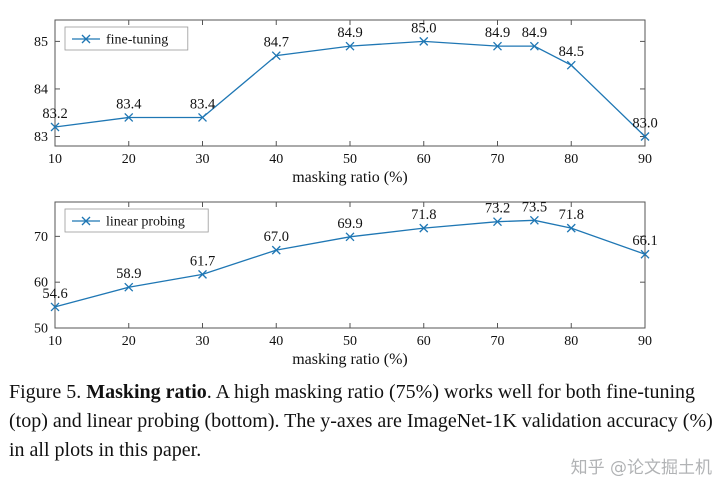 The image size is (722, 484). I want to click on y-tick-label: 60, so click(41, 283).